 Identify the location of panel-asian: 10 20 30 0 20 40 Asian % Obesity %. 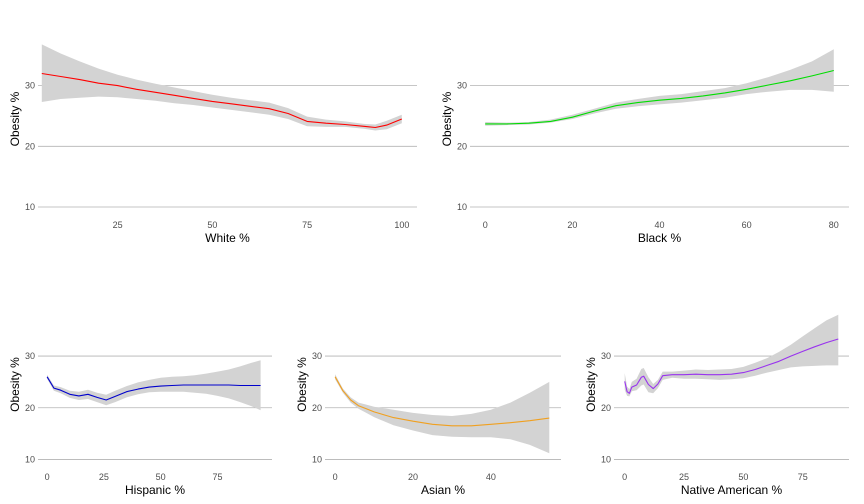
(428, 424).